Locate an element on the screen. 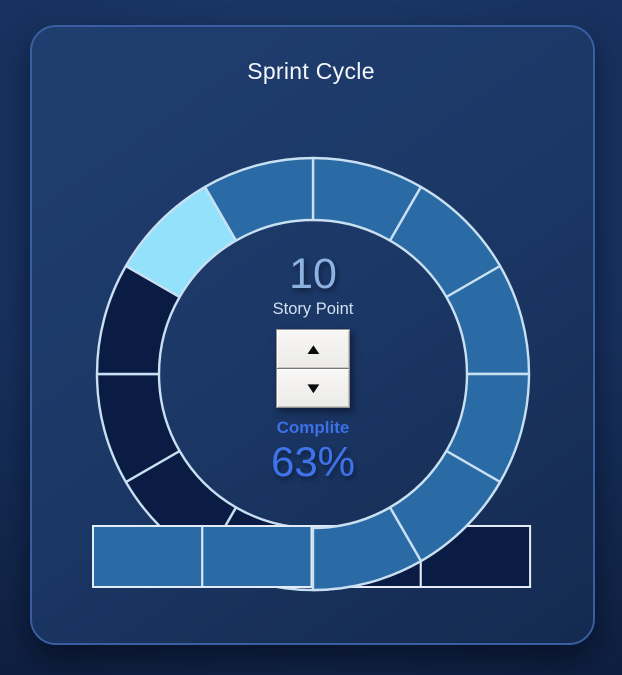  story-points-value: 10 is located at coordinates (313, 274).